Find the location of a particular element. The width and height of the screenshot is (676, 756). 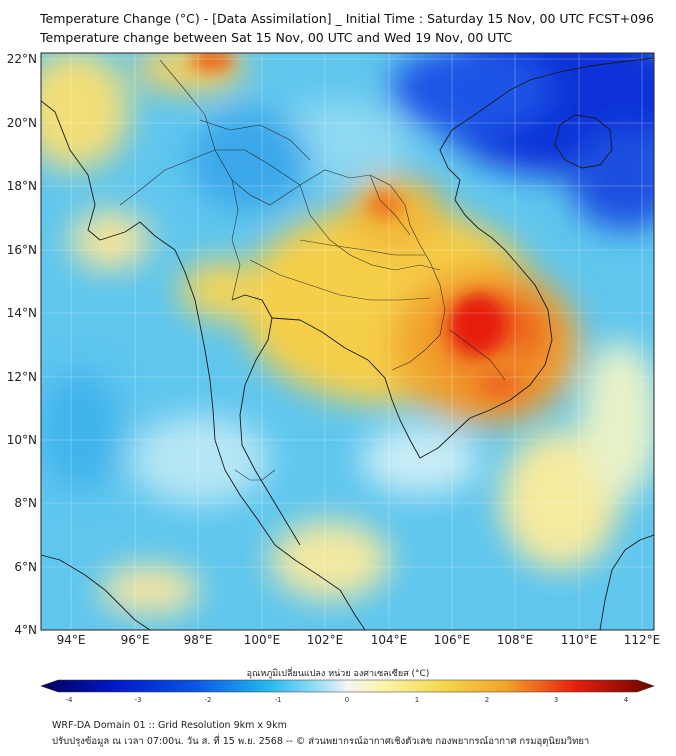

colorbar-tick: 0 is located at coordinates (347, 700).